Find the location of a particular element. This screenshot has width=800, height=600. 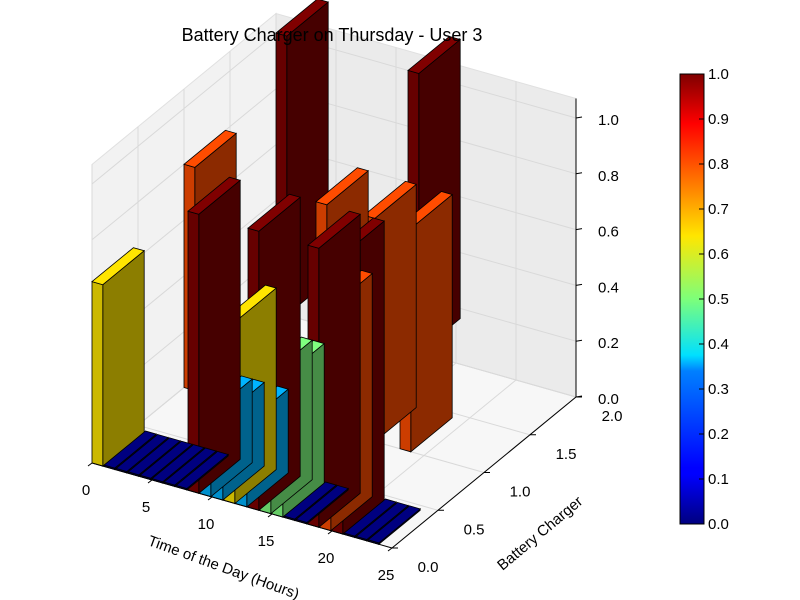

colorbar-tick-label: 0.4 is located at coordinates (718, 344).